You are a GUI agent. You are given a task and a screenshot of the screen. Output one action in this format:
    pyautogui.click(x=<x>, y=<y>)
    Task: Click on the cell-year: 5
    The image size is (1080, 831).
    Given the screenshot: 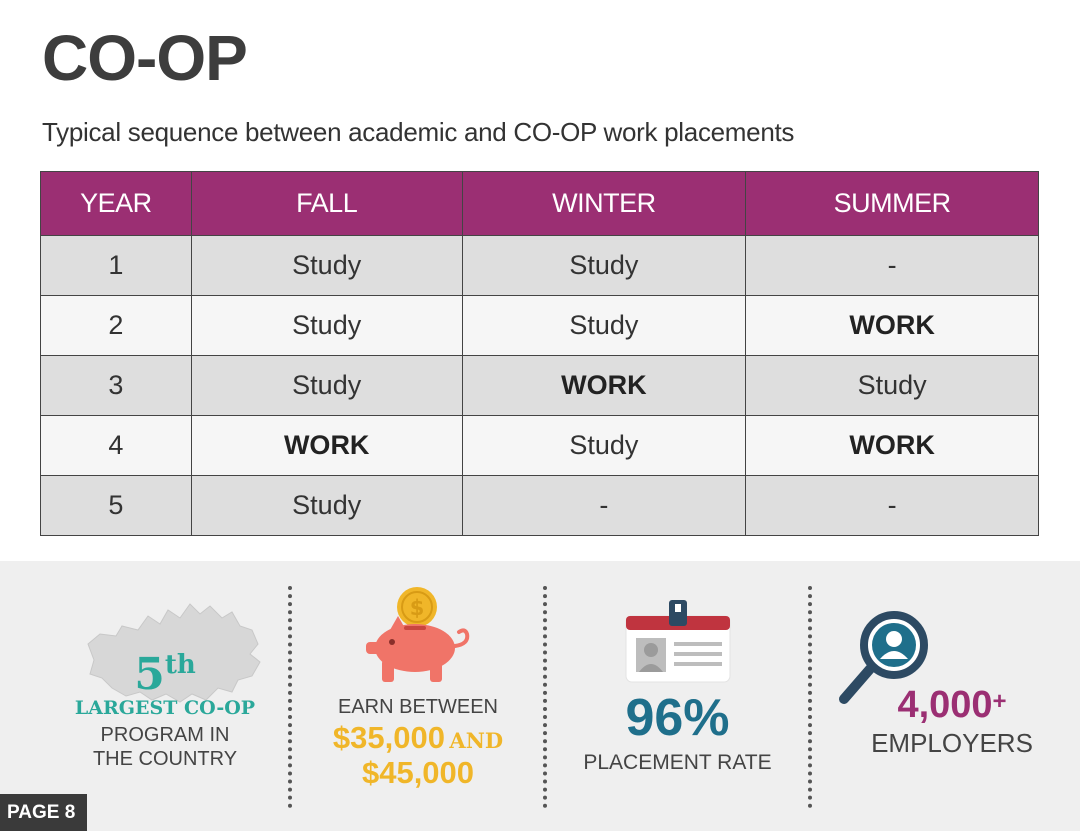 What is the action you would take?
    pyautogui.click(x=116, y=505)
    